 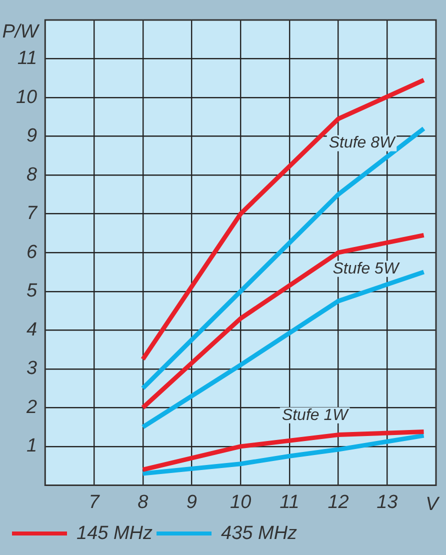 What do you see at coordinates (32, 252) in the screenshot?
I see `y-tick-label: 6` at bounding box center [32, 252].